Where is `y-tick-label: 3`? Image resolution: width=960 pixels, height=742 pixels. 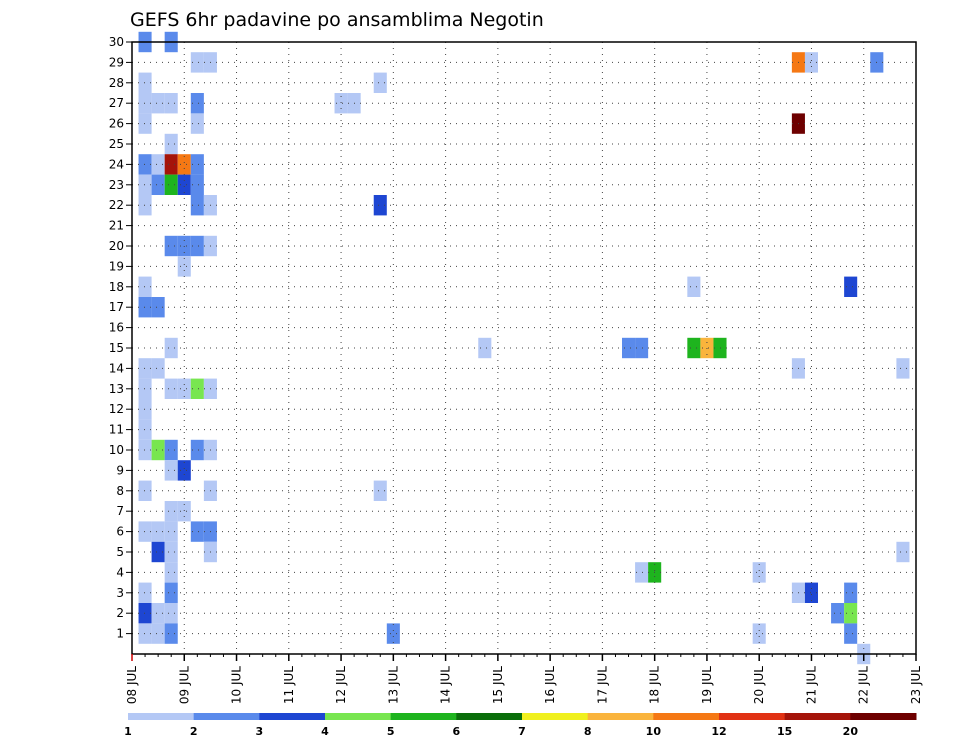 y-tick-label: 3 is located at coordinates (120, 593).